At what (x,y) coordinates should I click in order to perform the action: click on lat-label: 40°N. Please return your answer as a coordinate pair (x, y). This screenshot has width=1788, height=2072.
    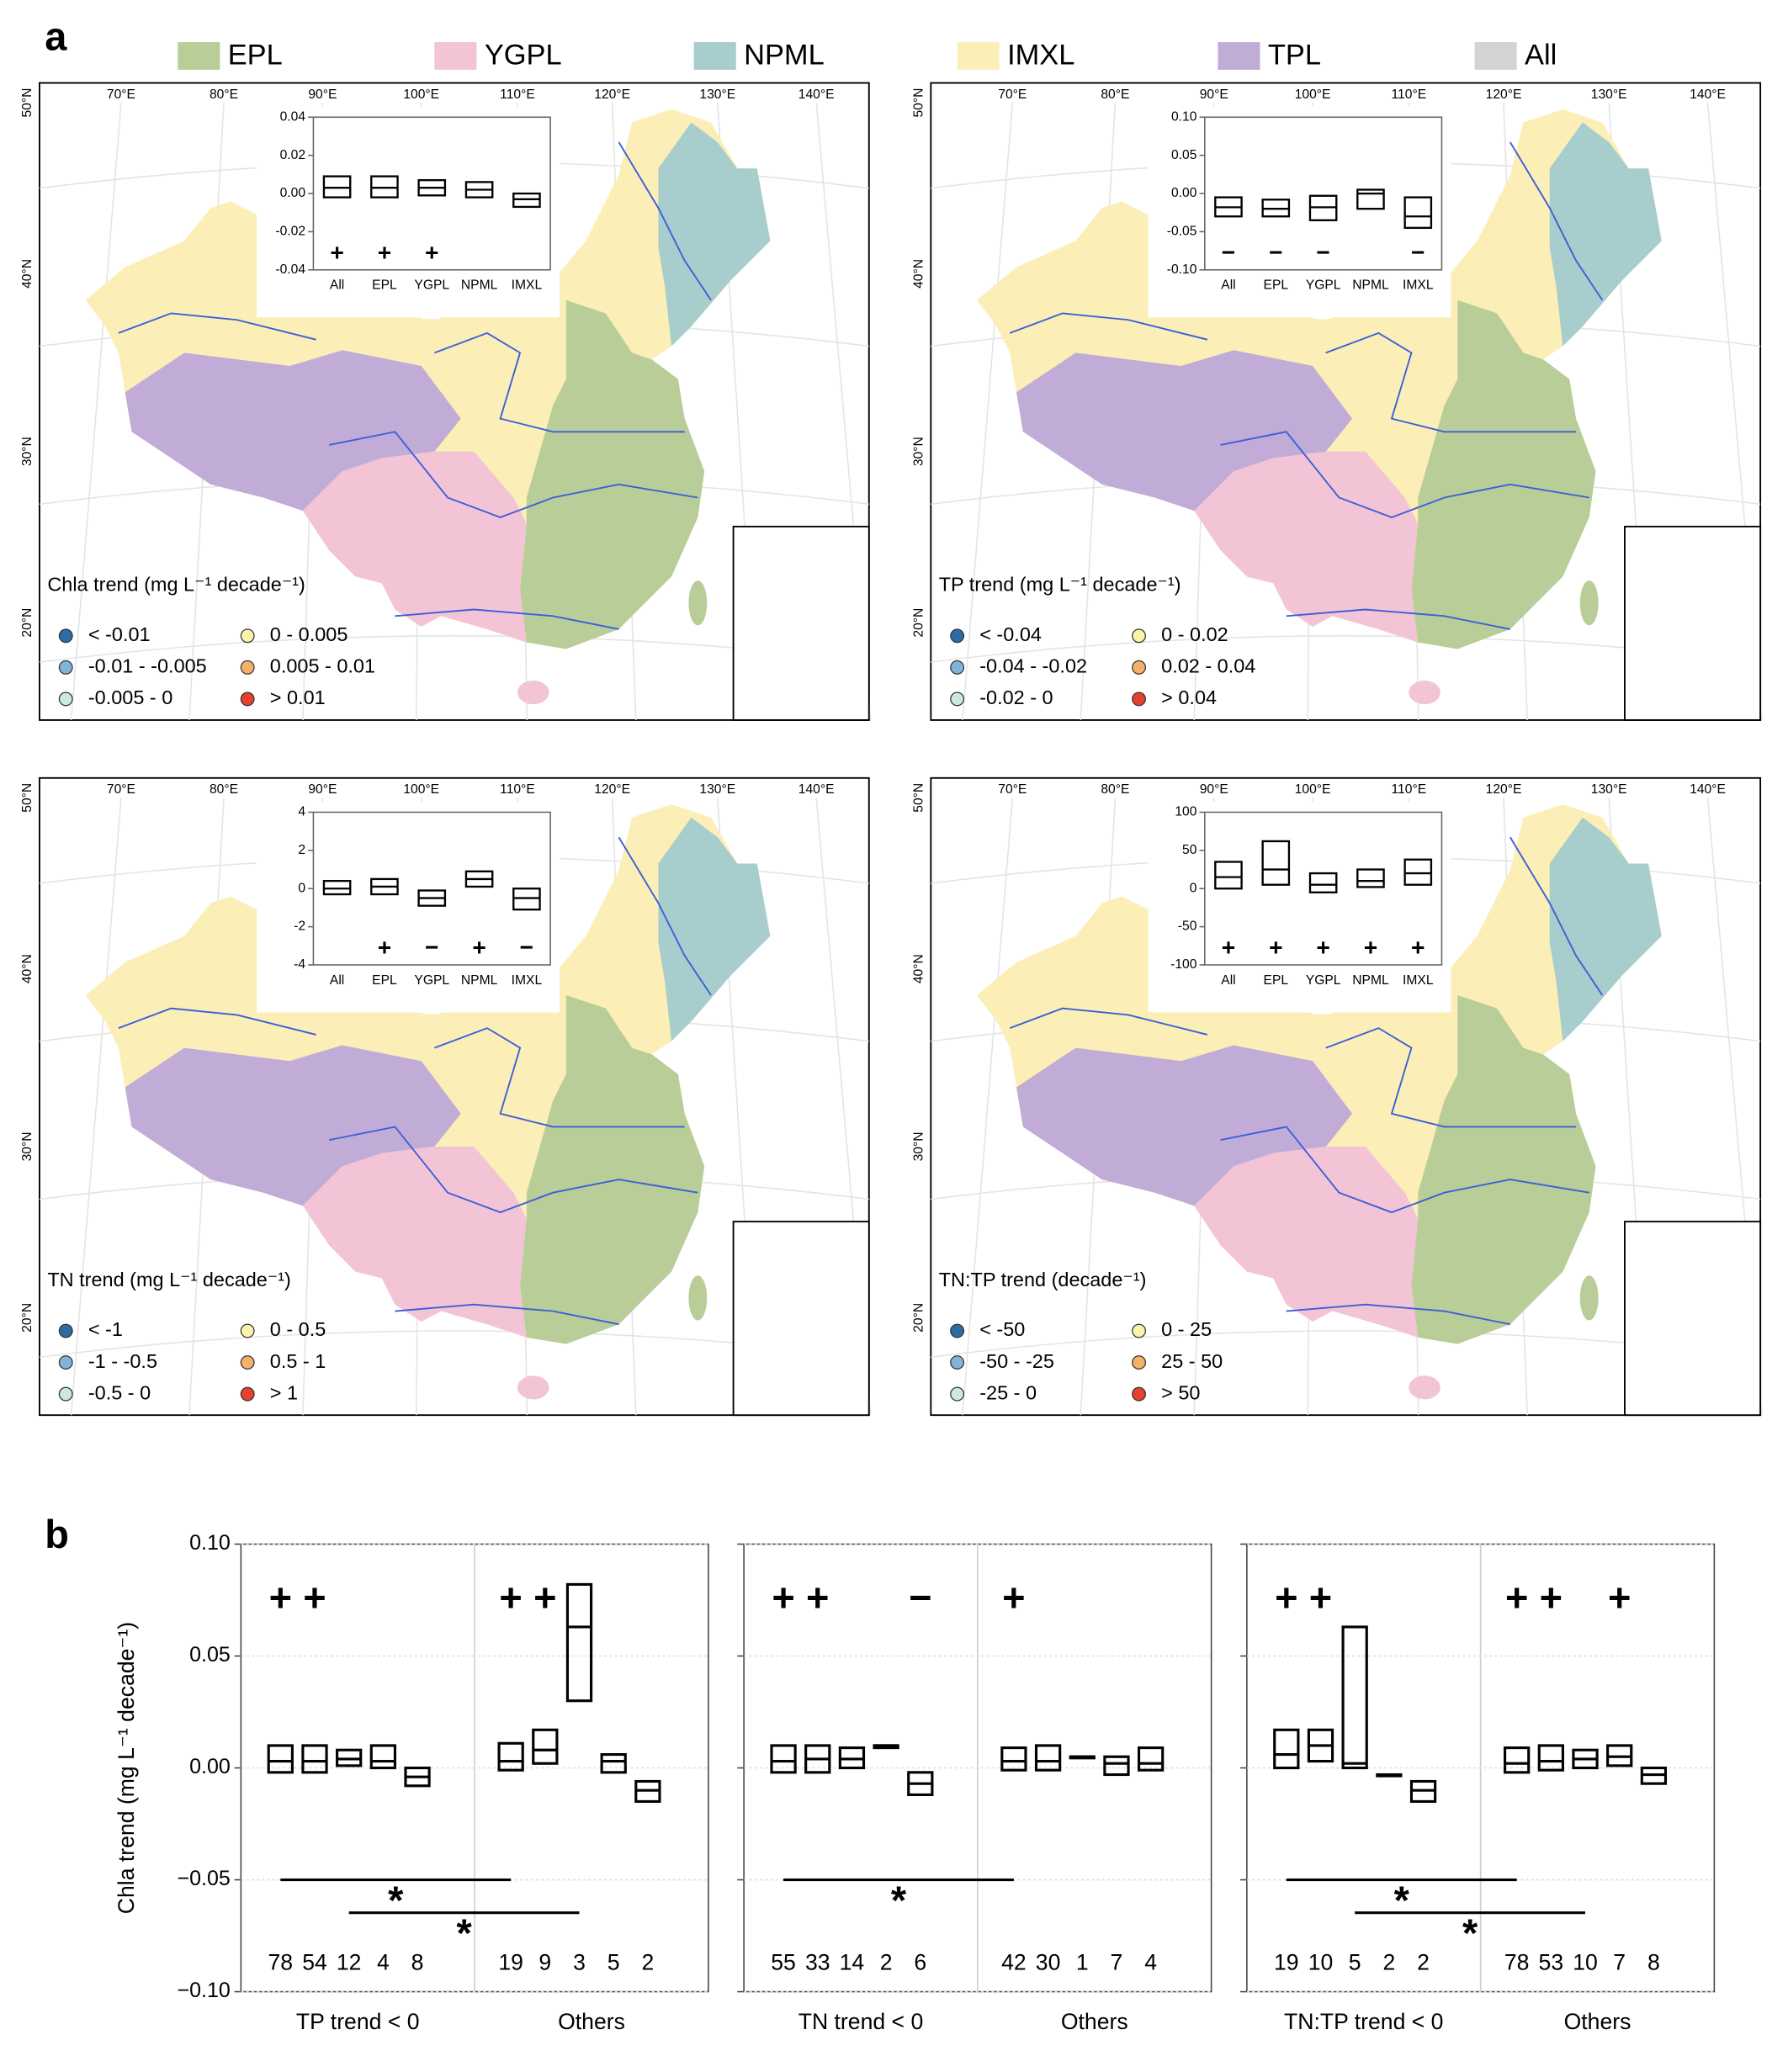
    Looking at the image, I should click on (918, 968).